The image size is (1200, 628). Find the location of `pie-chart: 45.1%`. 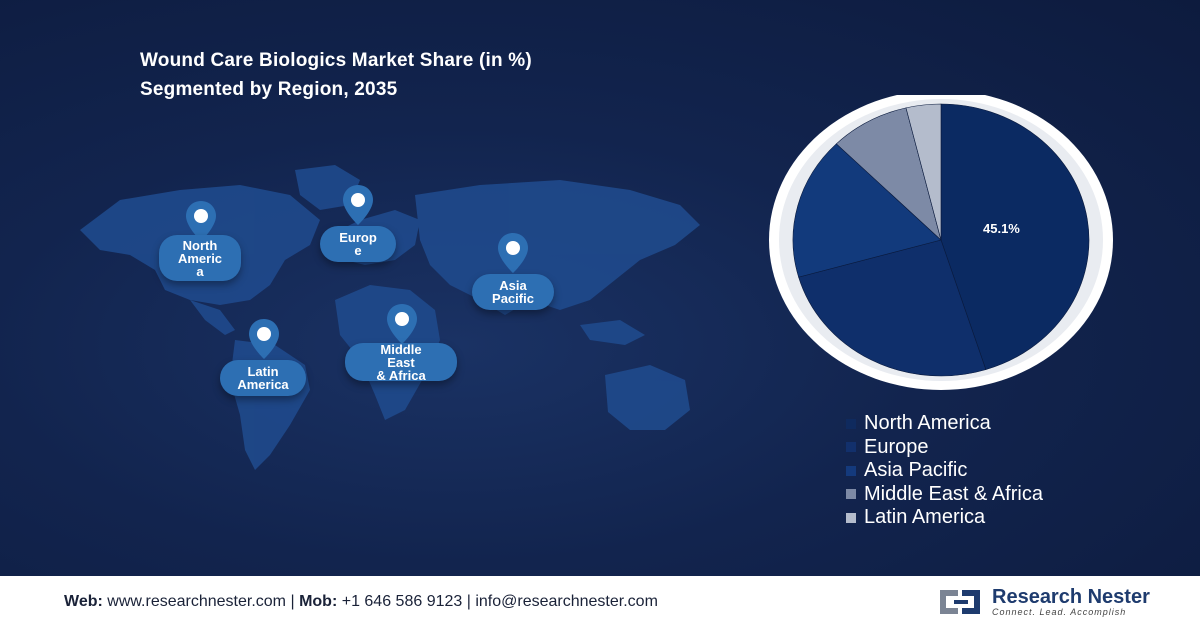

pie-chart: 45.1% is located at coordinates (941, 242).